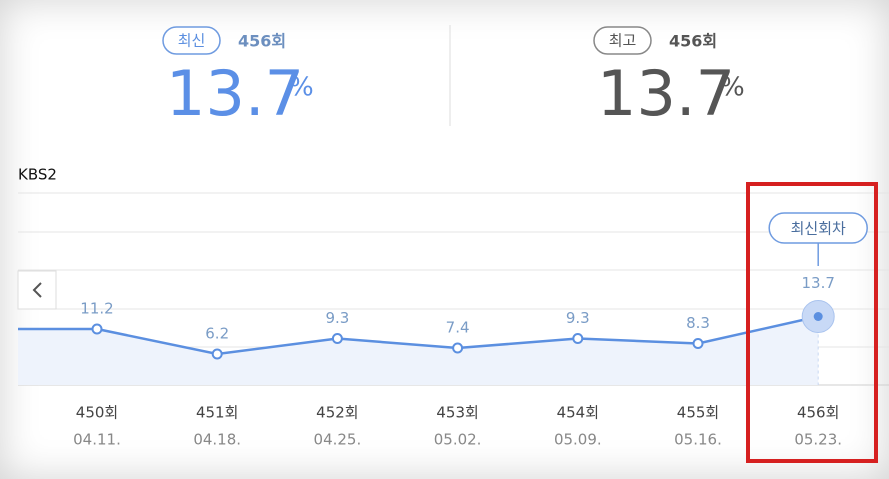 The image size is (889, 479). I want to click on date-label: 04.11., so click(97, 440).